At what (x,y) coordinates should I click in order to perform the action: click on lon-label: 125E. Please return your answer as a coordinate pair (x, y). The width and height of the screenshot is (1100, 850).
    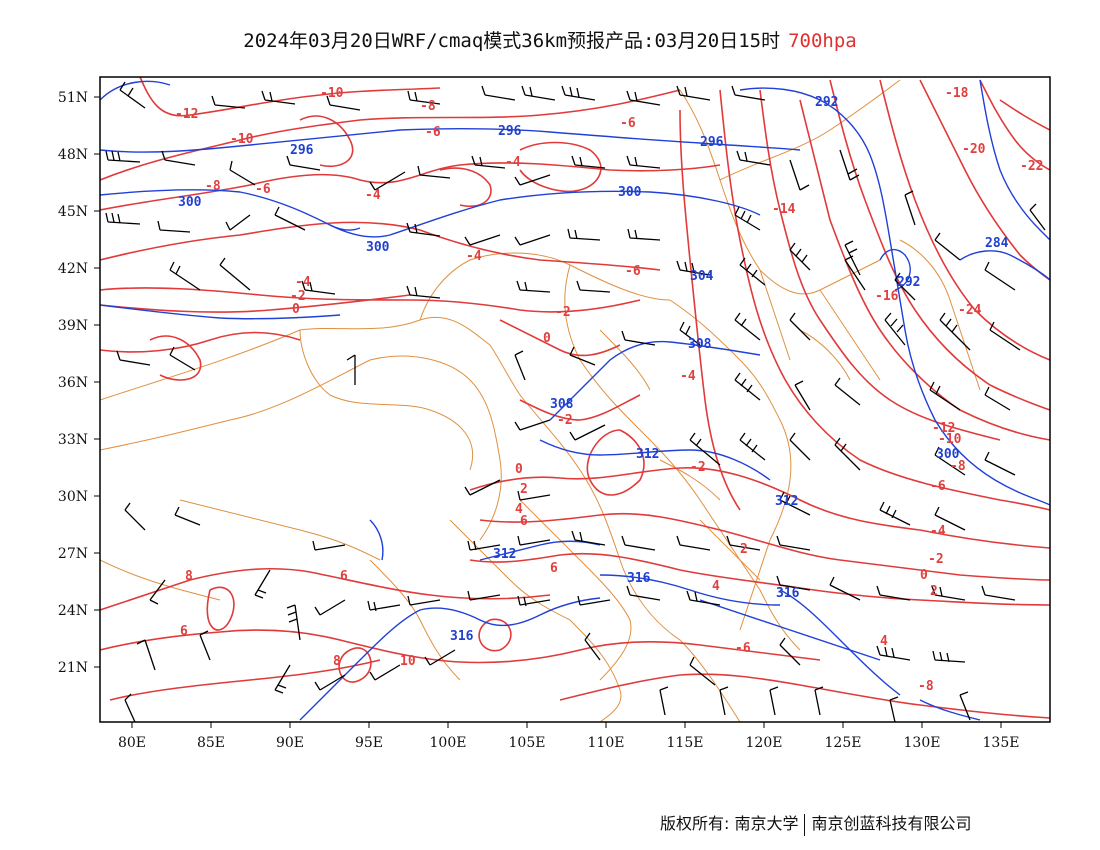
    Looking at the image, I should click on (843, 743).